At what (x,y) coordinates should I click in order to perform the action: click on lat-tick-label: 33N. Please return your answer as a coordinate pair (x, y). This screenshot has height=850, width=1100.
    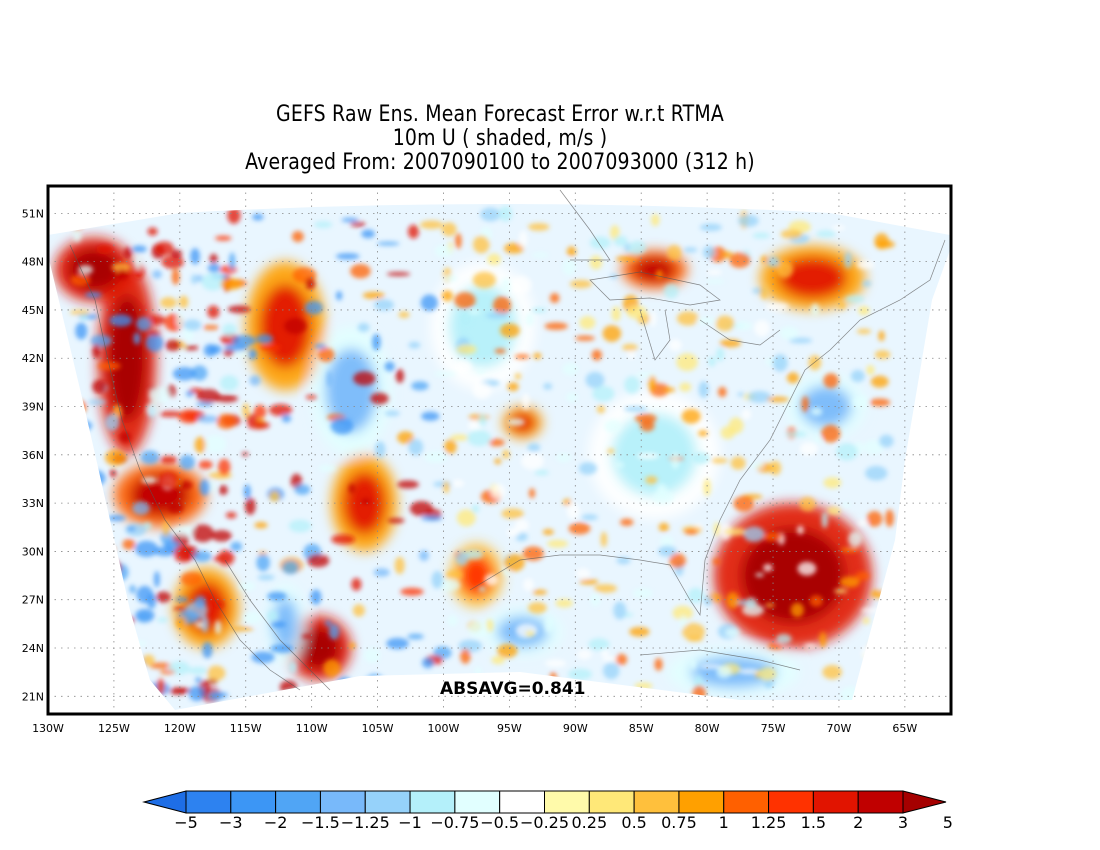
    Looking at the image, I should click on (33, 503).